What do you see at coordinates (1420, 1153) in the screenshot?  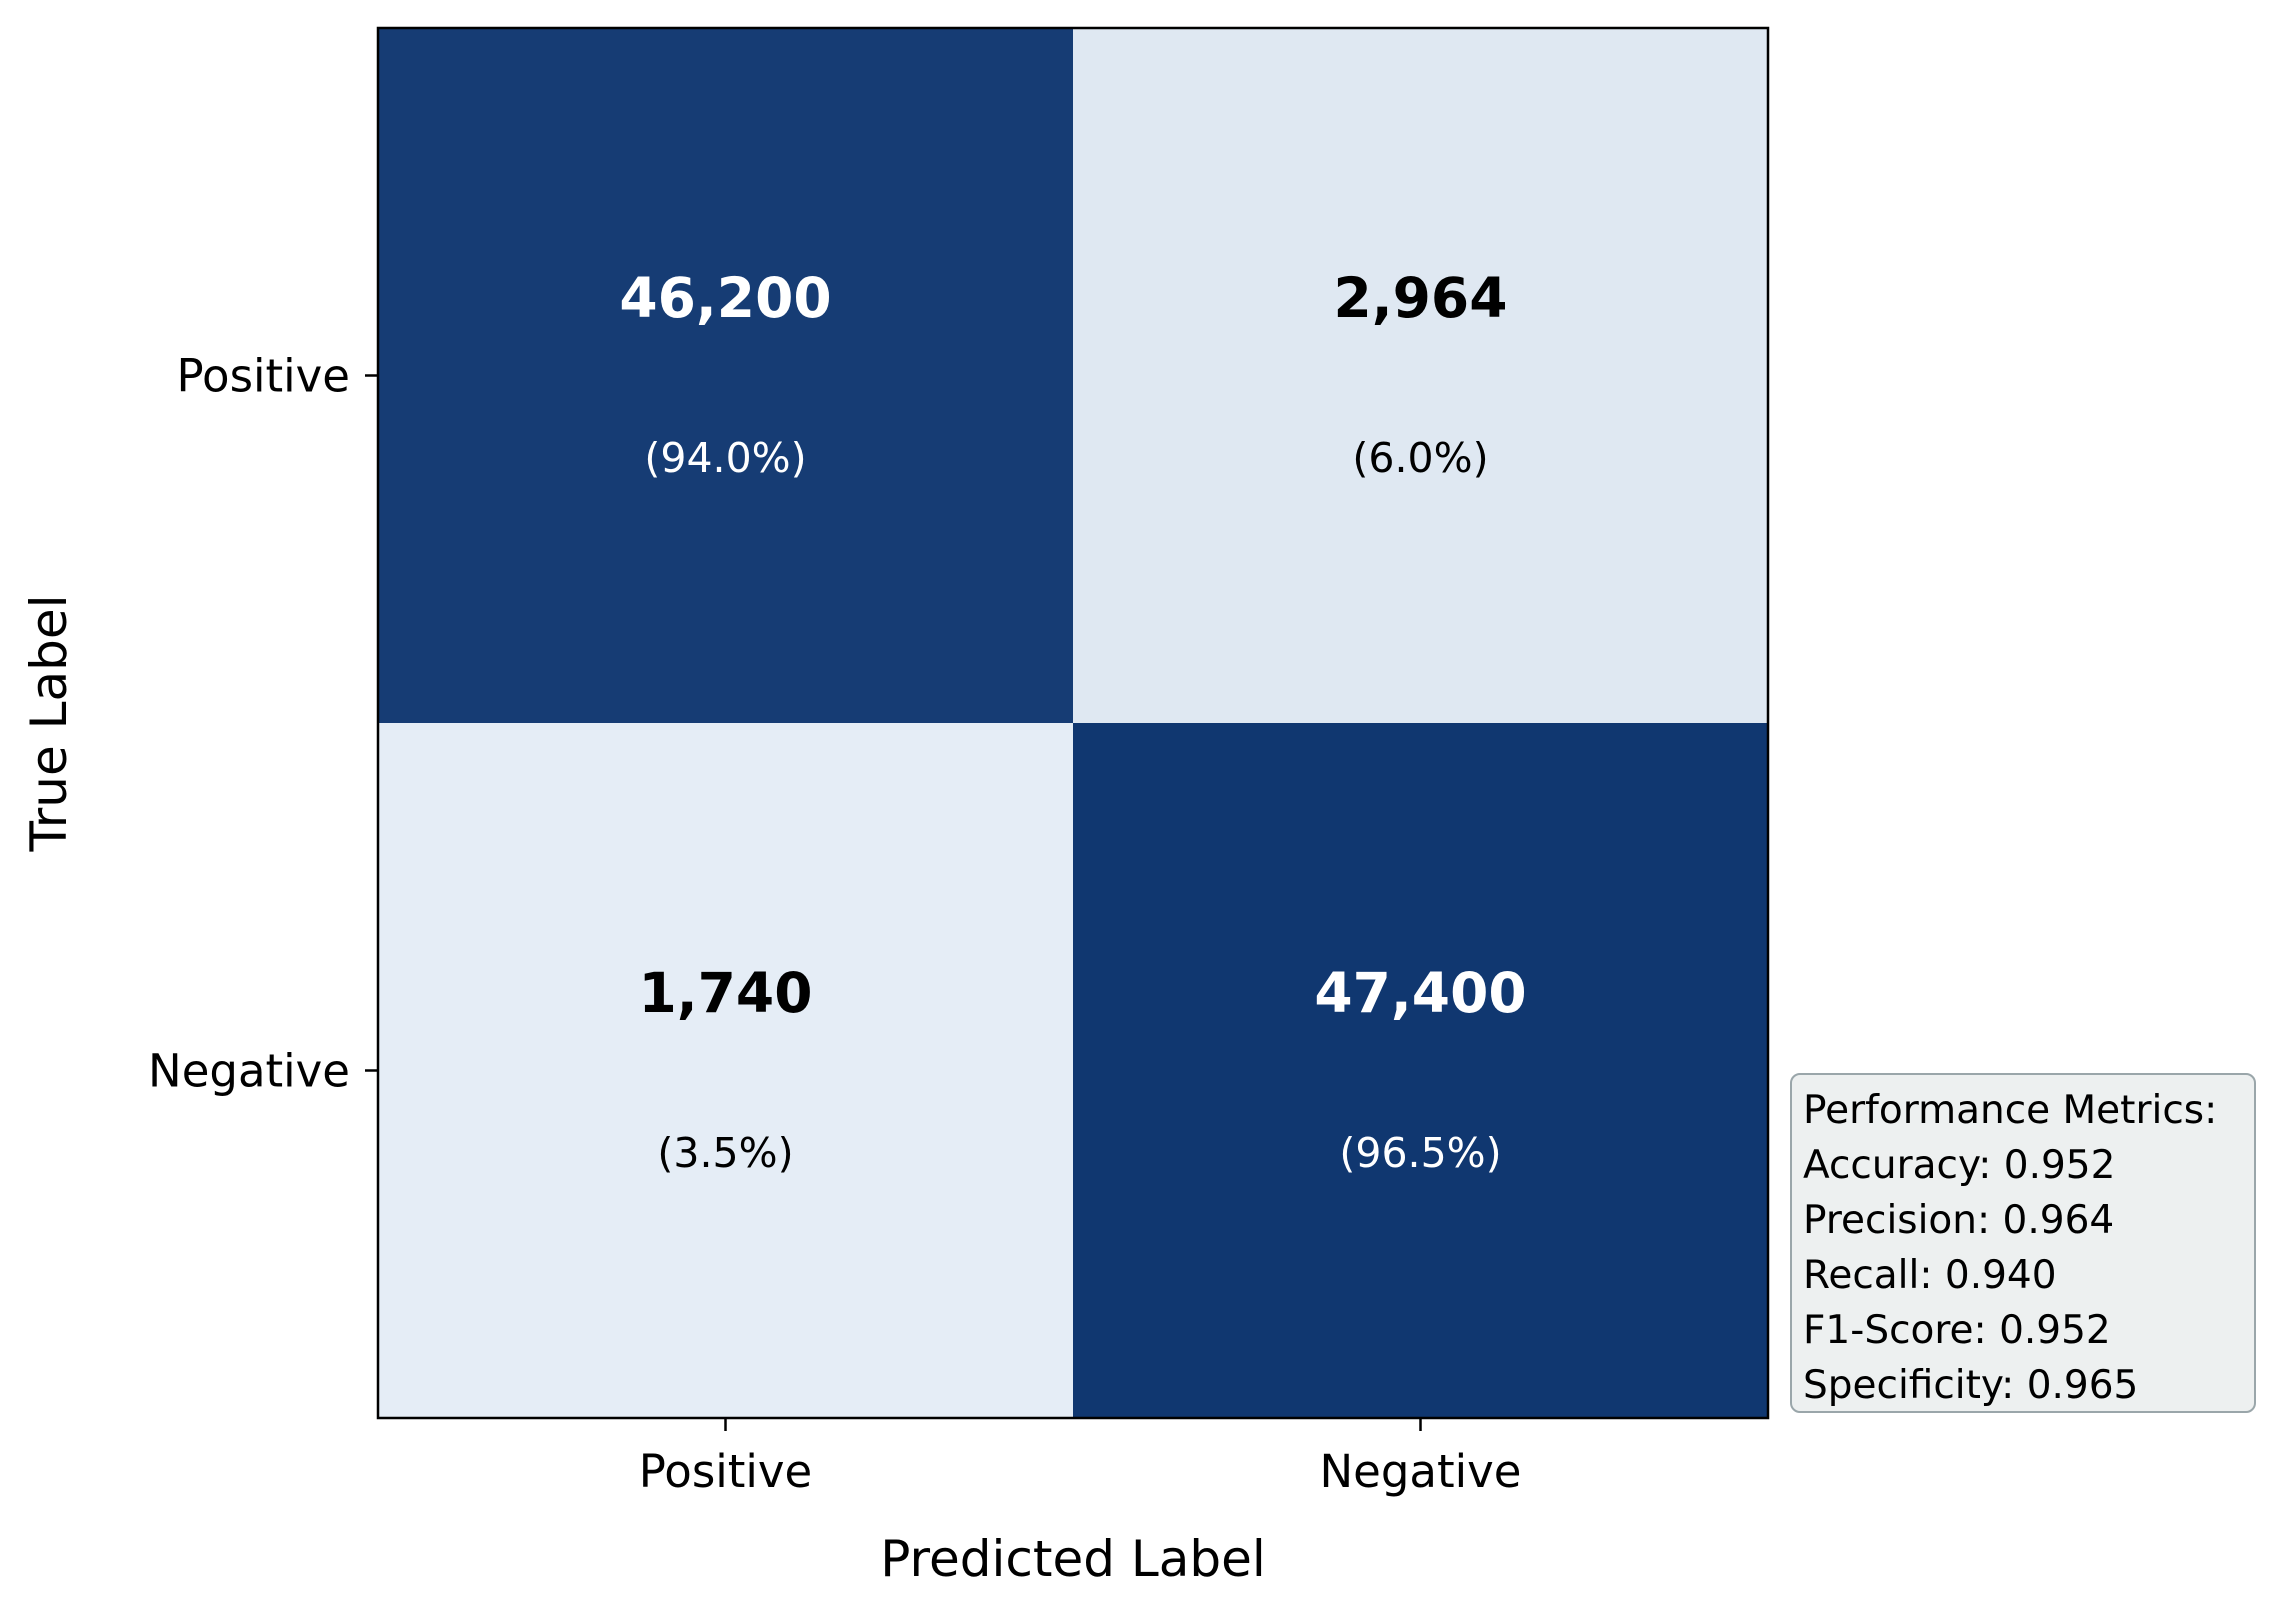 I see `cell-percent-label: (96.5%)` at bounding box center [1420, 1153].